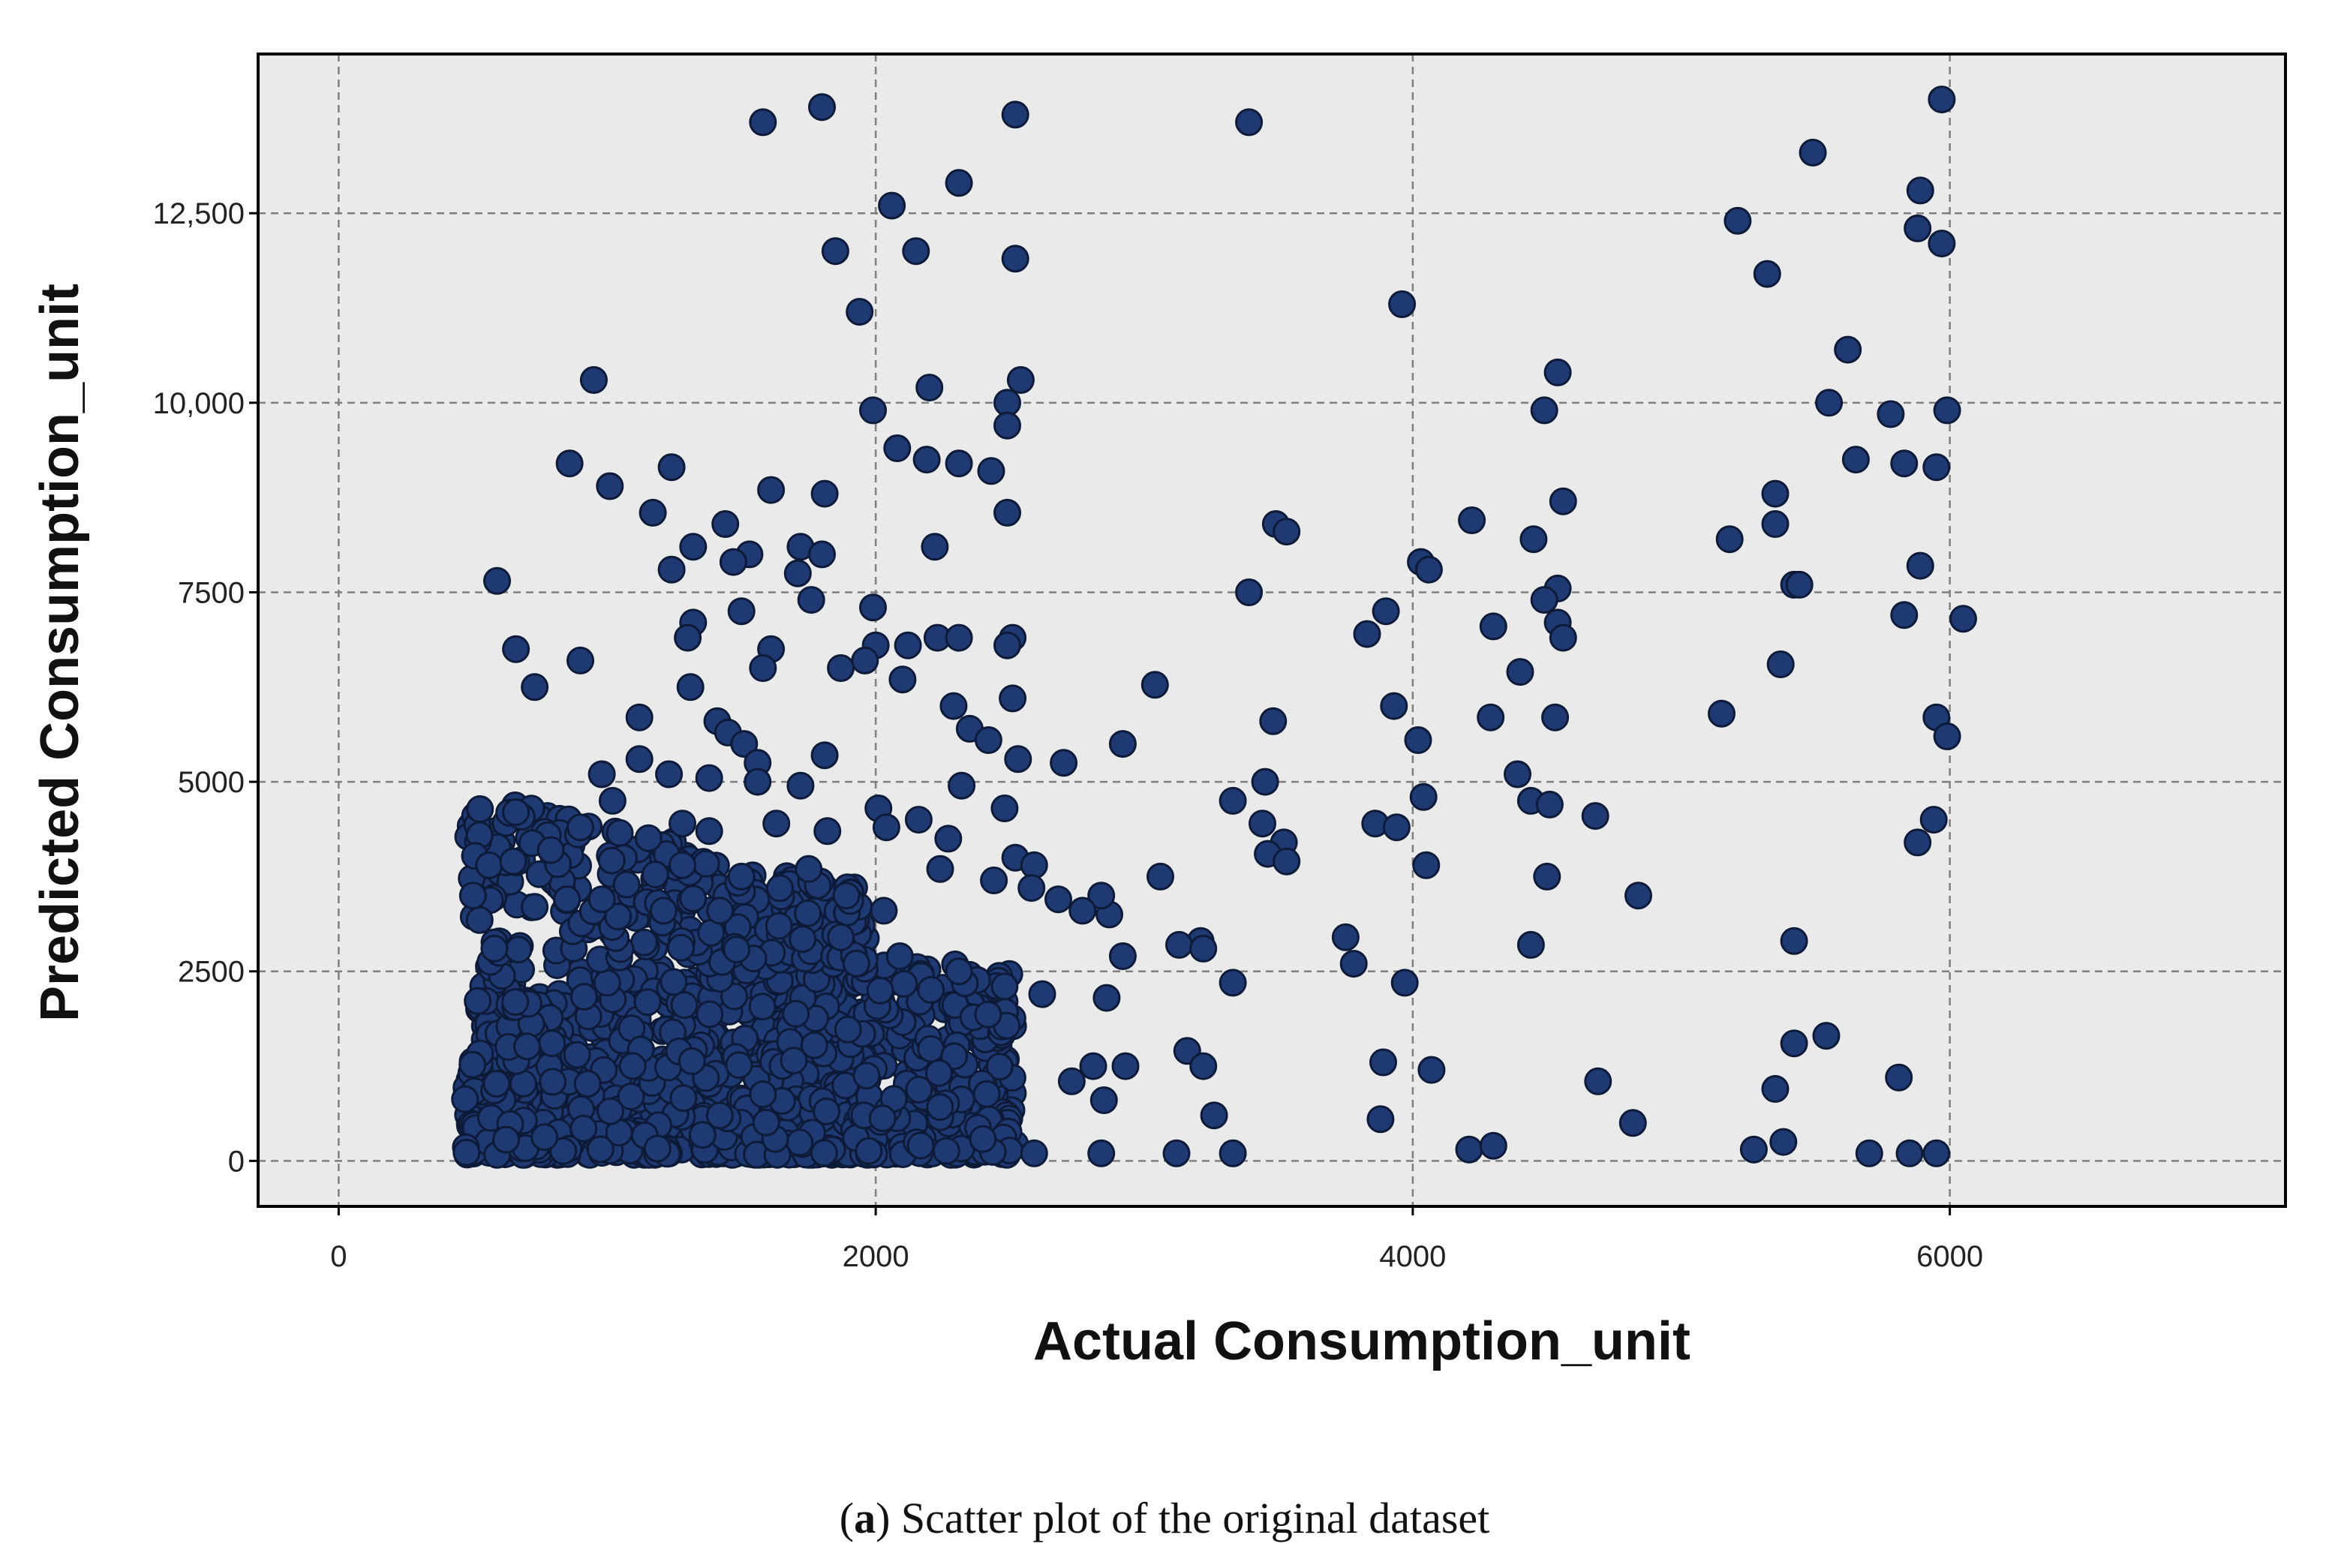 Image resolution: width=2329 pixels, height=1568 pixels. What do you see at coordinates (865, 1518) in the screenshot?
I see `caption-label: a` at bounding box center [865, 1518].